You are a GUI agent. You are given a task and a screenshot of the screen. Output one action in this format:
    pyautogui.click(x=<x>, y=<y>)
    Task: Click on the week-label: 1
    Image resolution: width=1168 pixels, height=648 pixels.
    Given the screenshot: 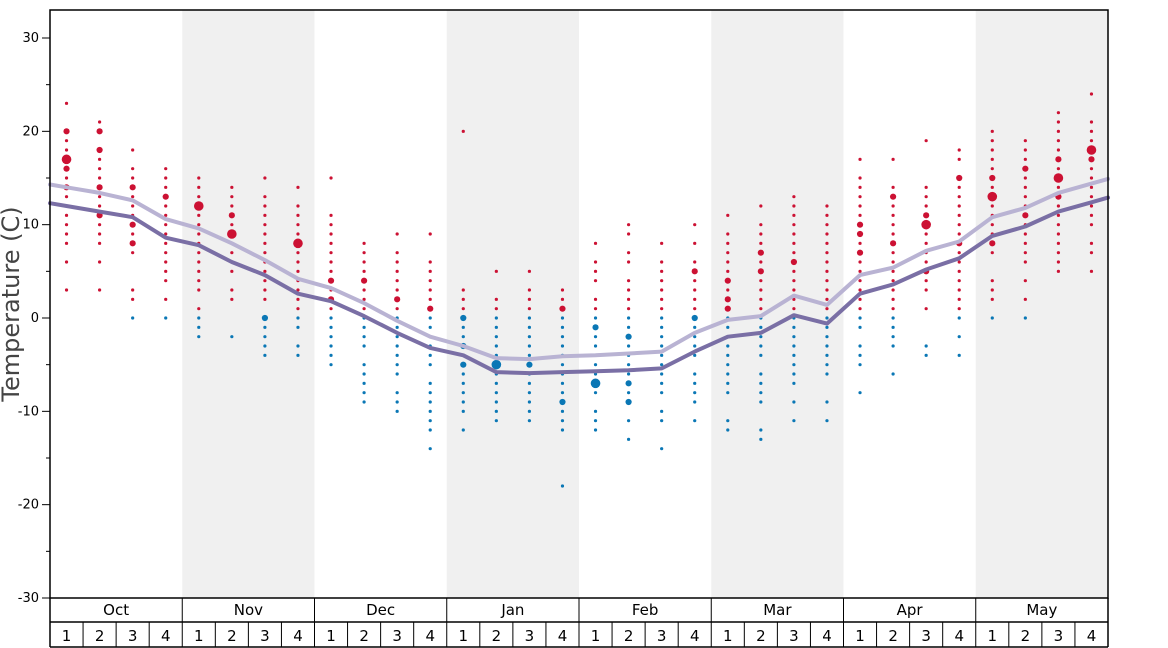 What is the action you would take?
    pyautogui.click(x=728, y=636)
    